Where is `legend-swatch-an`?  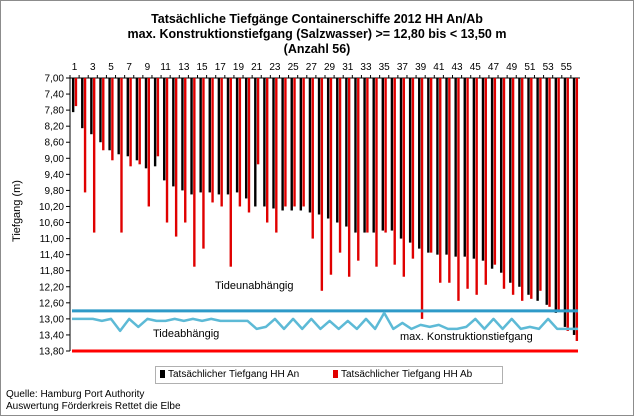
legend-swatch-an is located at coordinates (162, 374).